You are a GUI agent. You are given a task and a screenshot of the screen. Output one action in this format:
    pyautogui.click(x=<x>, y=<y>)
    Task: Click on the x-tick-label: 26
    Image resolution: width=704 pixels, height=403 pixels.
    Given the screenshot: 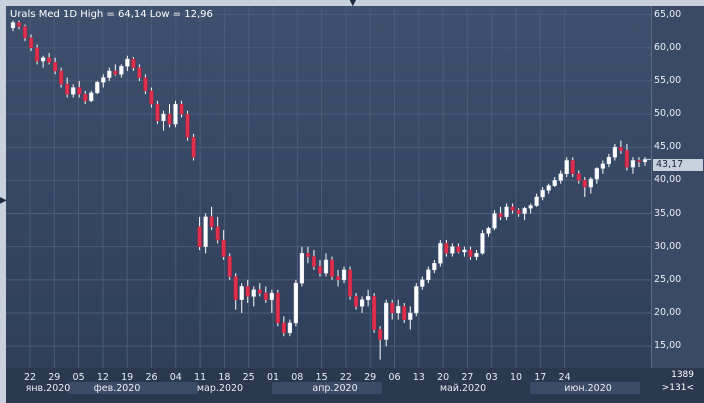 What is the action you would take?
    pyautogui.click(x=151, y=377)
    